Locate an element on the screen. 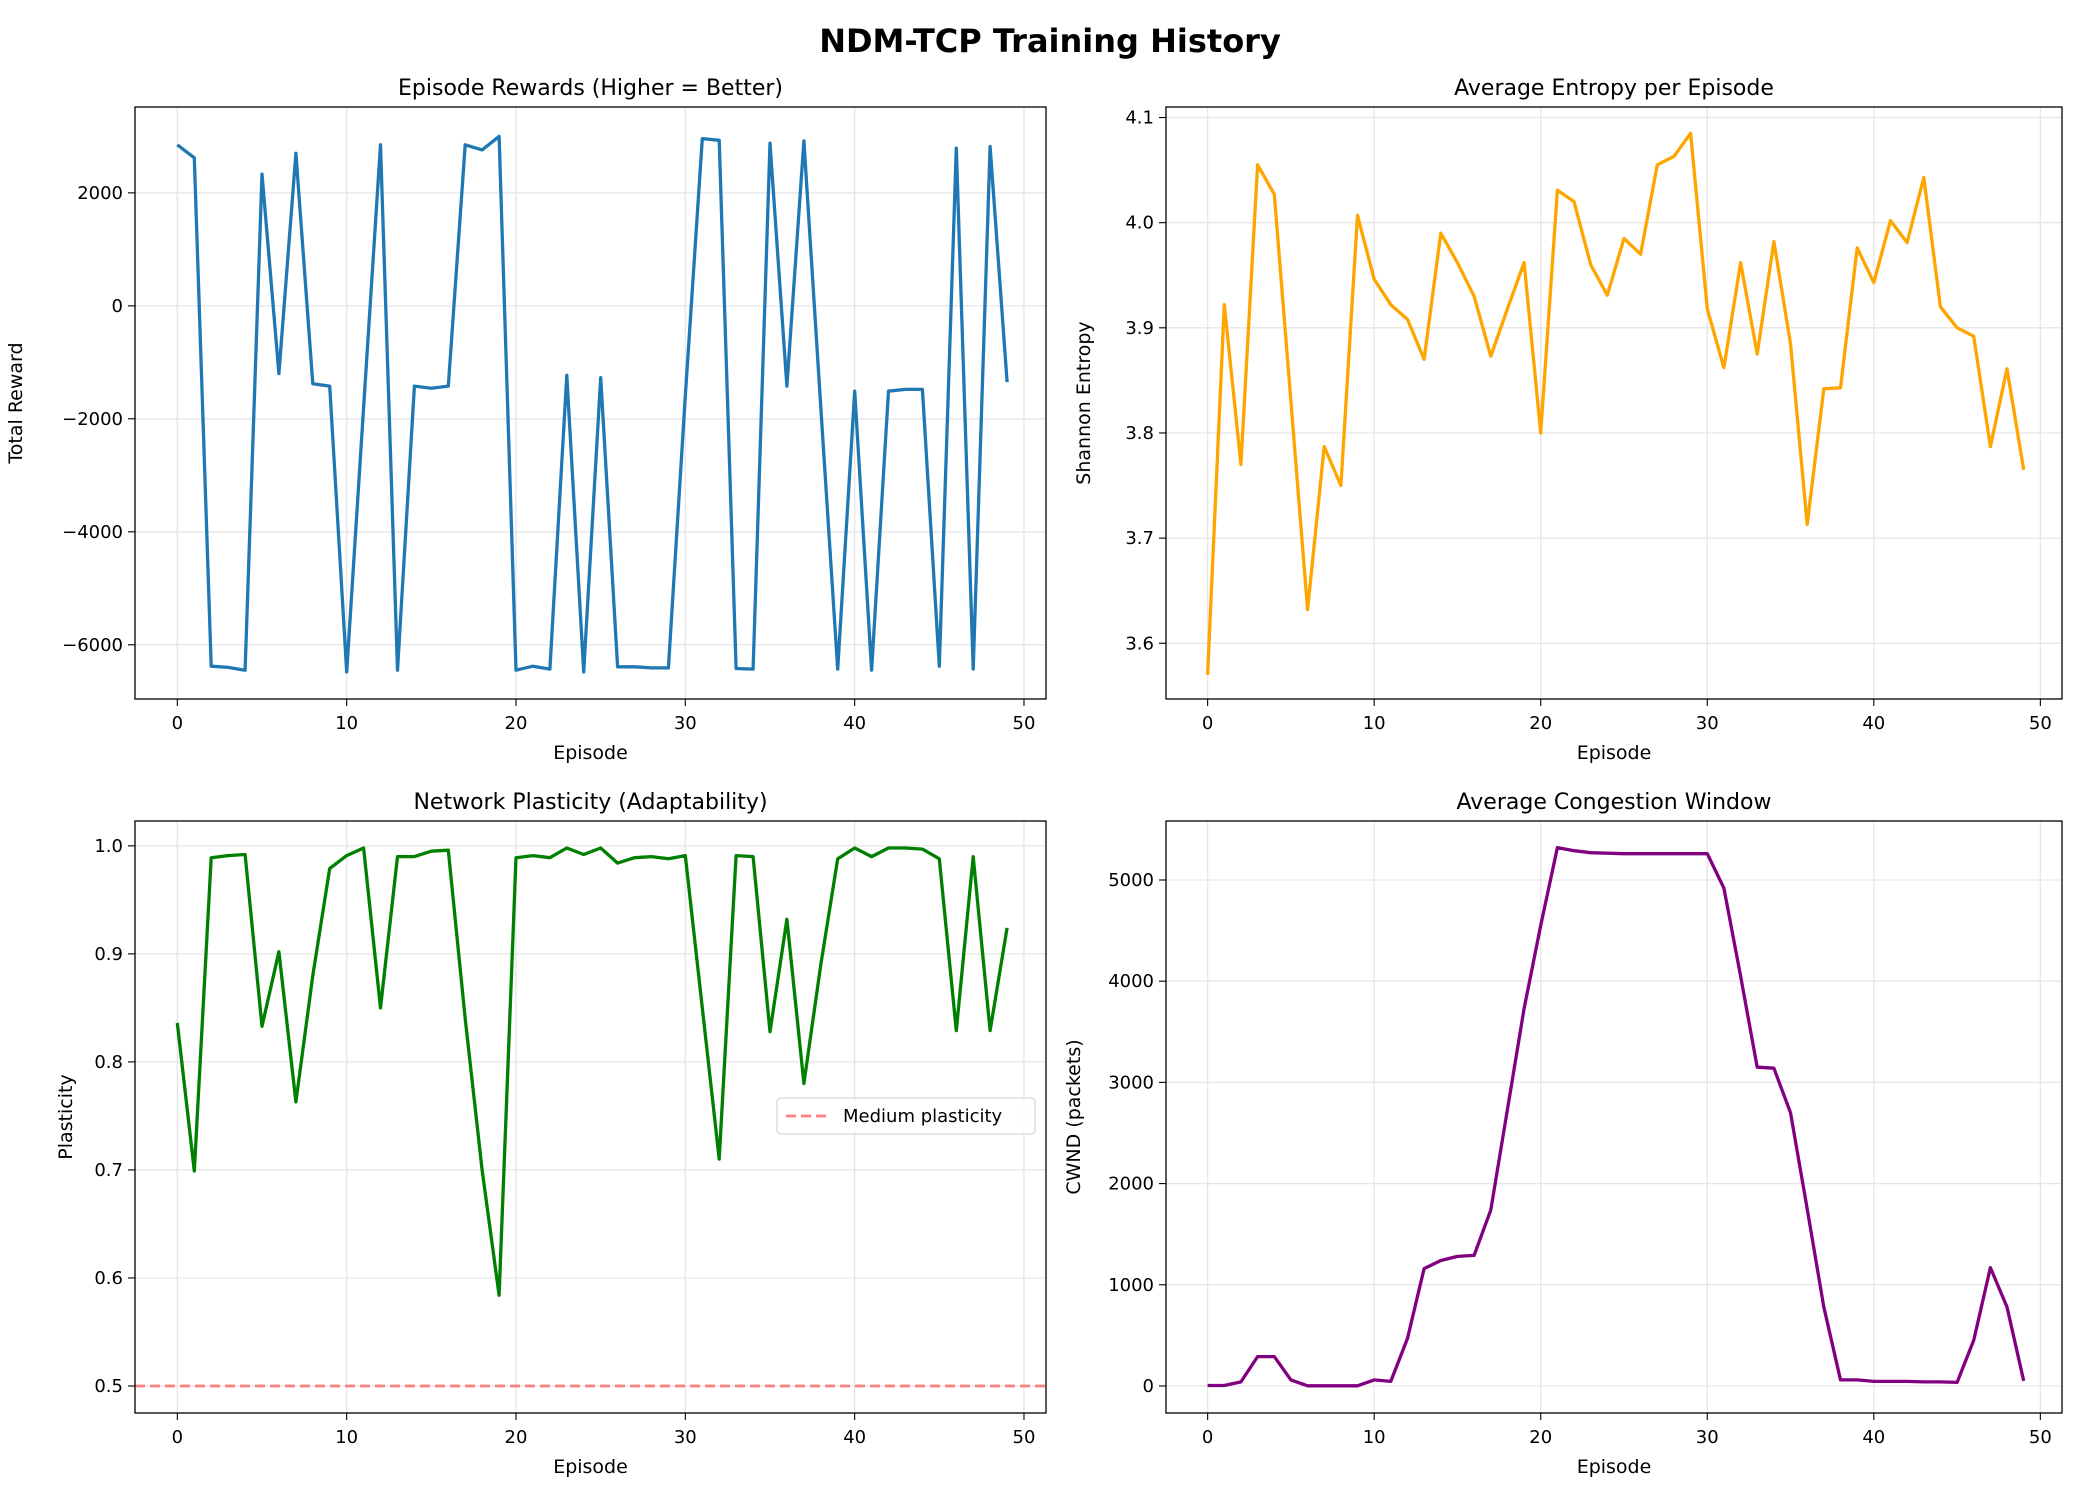  y-tick-label: 0.9 is located at coordinates (108, 954).